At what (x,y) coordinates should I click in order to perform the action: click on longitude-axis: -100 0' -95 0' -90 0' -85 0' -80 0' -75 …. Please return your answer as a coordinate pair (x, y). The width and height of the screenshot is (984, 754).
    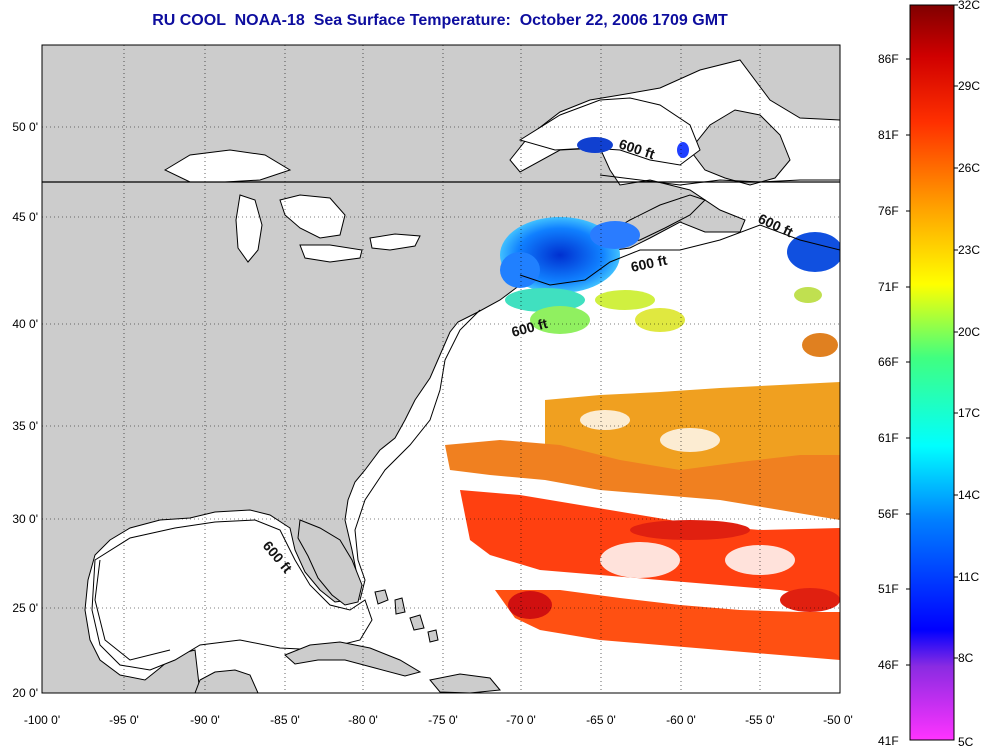
    Looking at the image, I should click on (438, 720).